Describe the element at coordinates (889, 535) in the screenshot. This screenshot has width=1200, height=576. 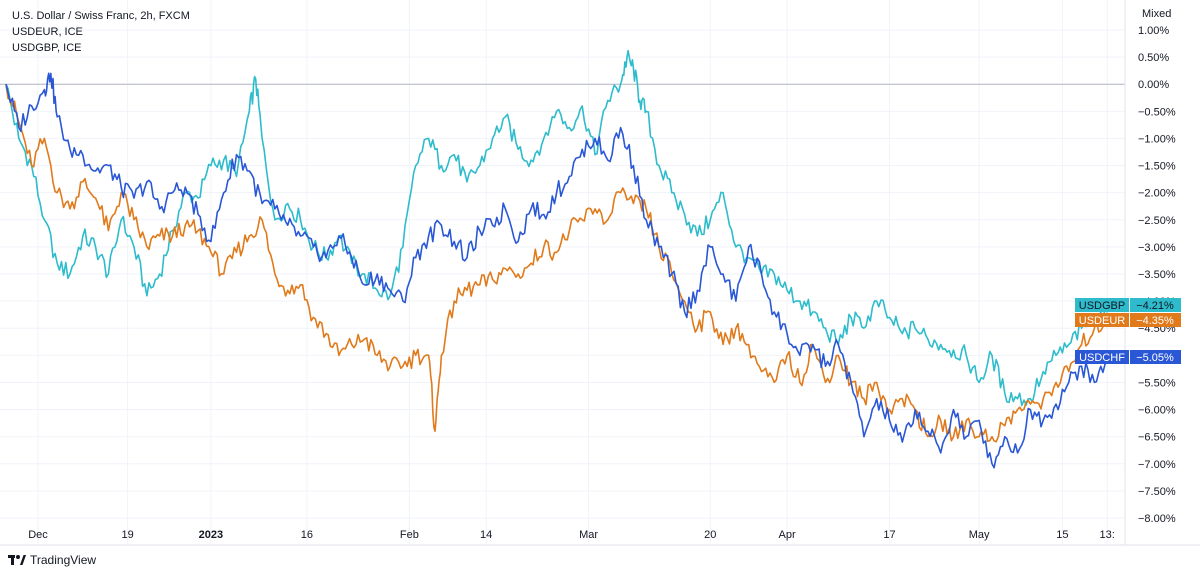
I see `x-tick-label: 17` at that location.